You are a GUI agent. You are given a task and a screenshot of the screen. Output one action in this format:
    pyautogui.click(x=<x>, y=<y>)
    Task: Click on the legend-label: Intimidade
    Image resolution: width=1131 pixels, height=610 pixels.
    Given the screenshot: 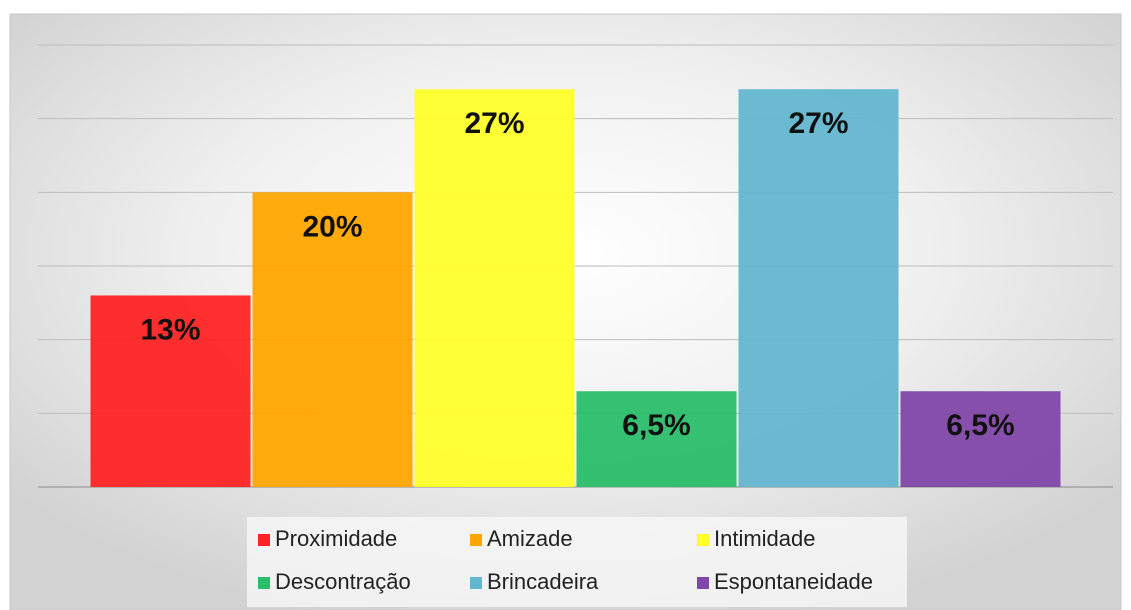 What is the action you would take?
    pyautogui.click(x=765, y=538)
    